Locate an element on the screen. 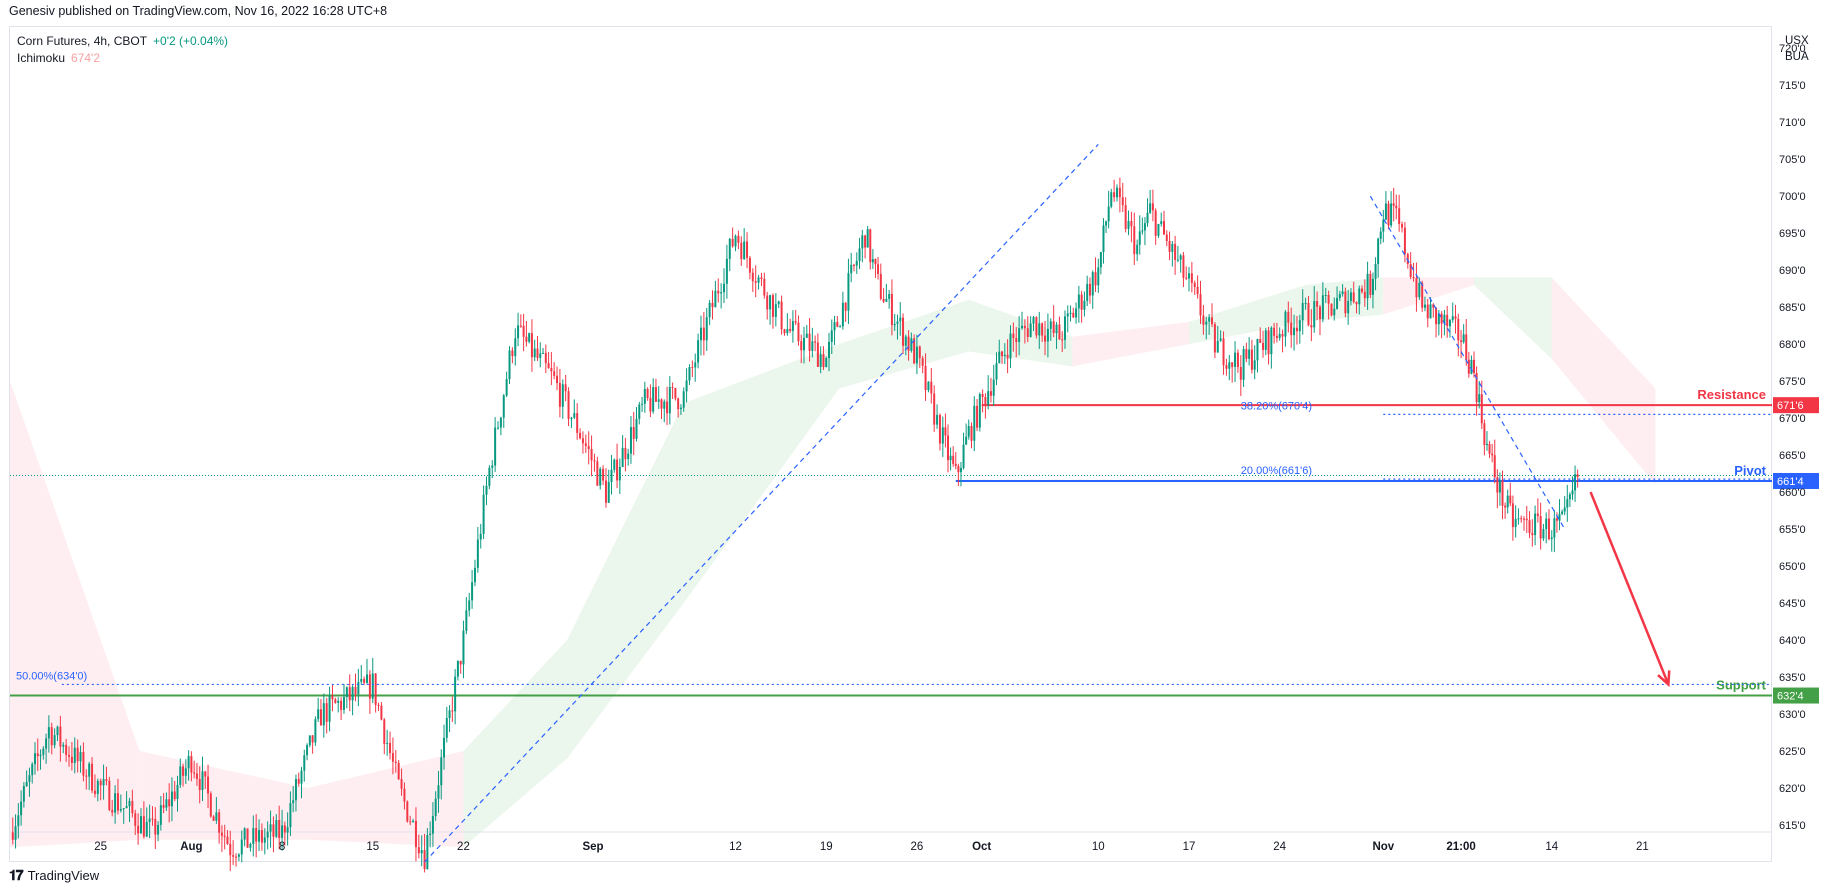  x-tick-label: 12 is located at coordinates (735, 847).